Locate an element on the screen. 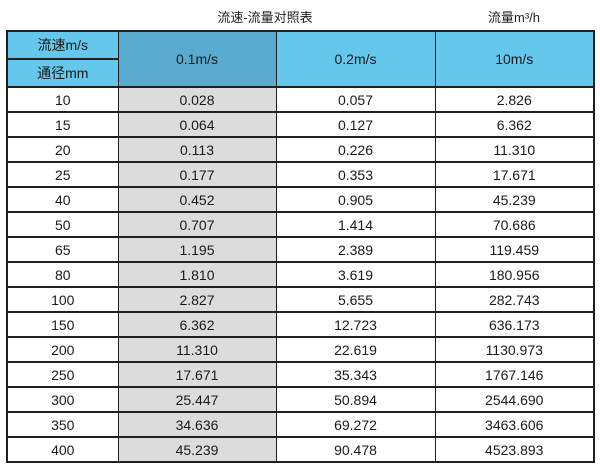 This screenshot has height=466, width=600. flow-value-cell: 282.743 is located at coordinates (514, 299).